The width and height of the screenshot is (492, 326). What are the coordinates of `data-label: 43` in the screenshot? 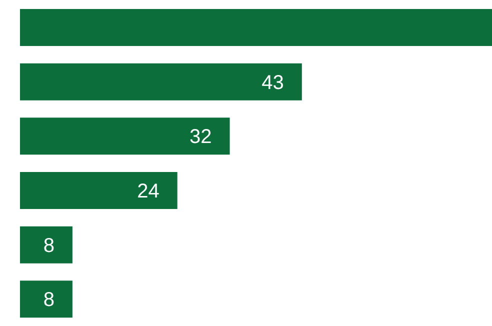 It's located at (273, 83).